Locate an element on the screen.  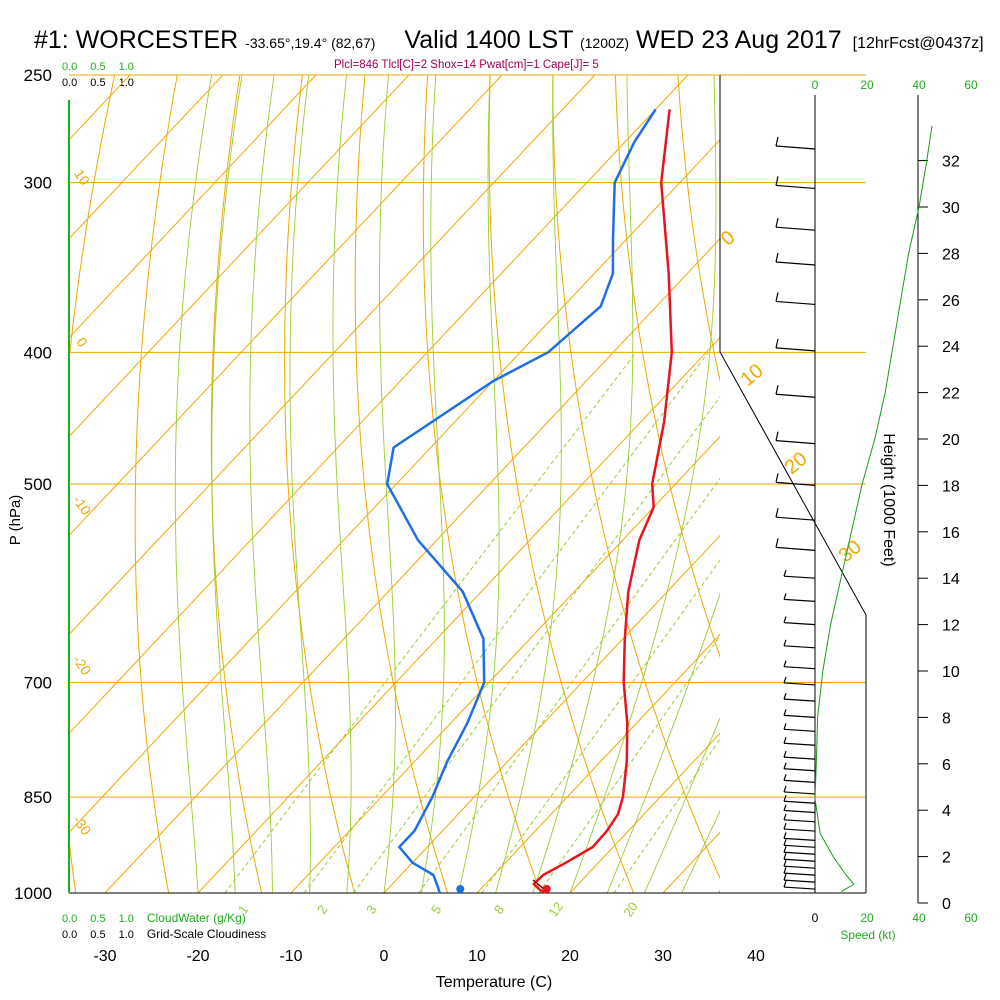
cloudiness-scale-top: 0.0 0.5 1.0 is located at coordinates (104, 83).